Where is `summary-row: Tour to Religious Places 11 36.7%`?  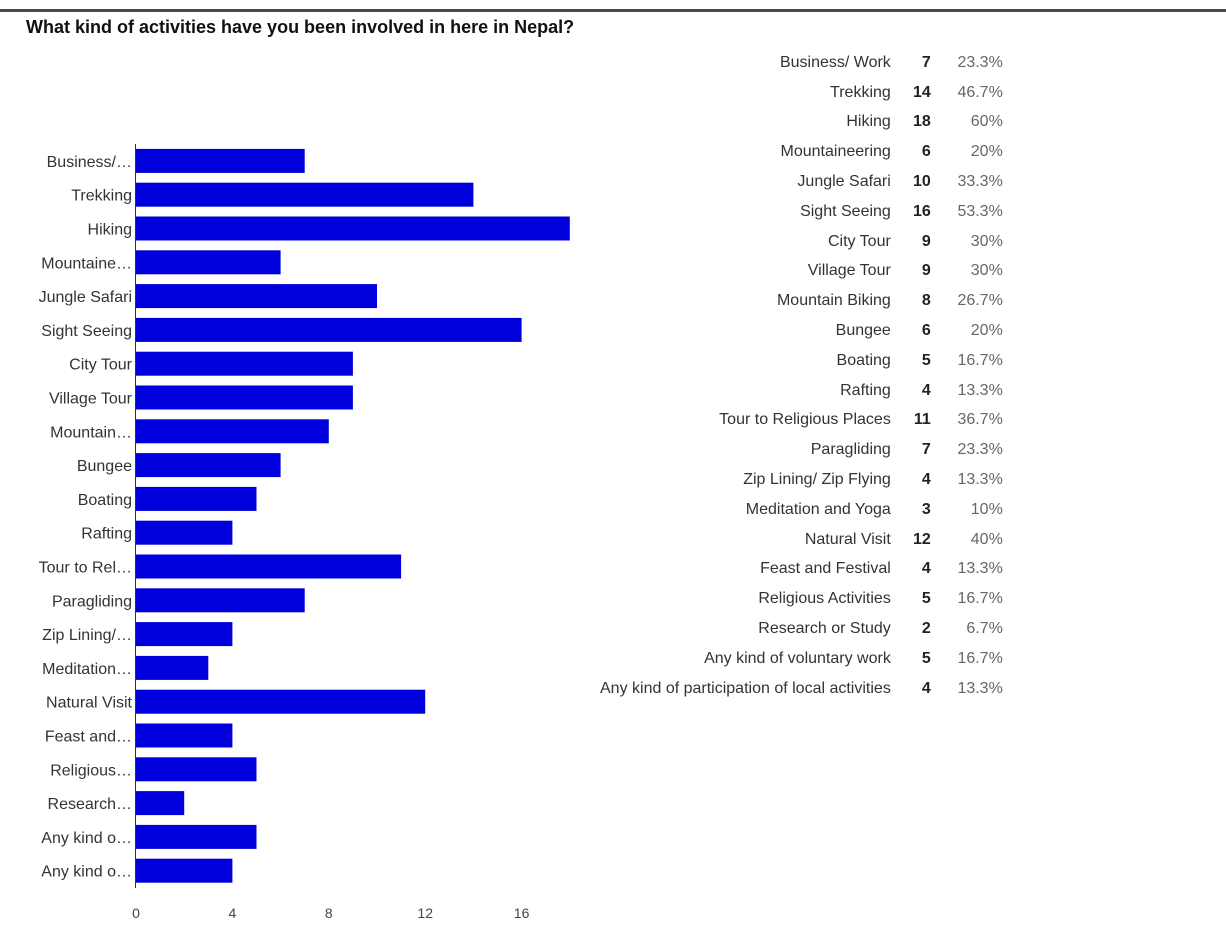 summary-row: Tour to Religious Places 11 36.7% is located at coordinates (801, 421).